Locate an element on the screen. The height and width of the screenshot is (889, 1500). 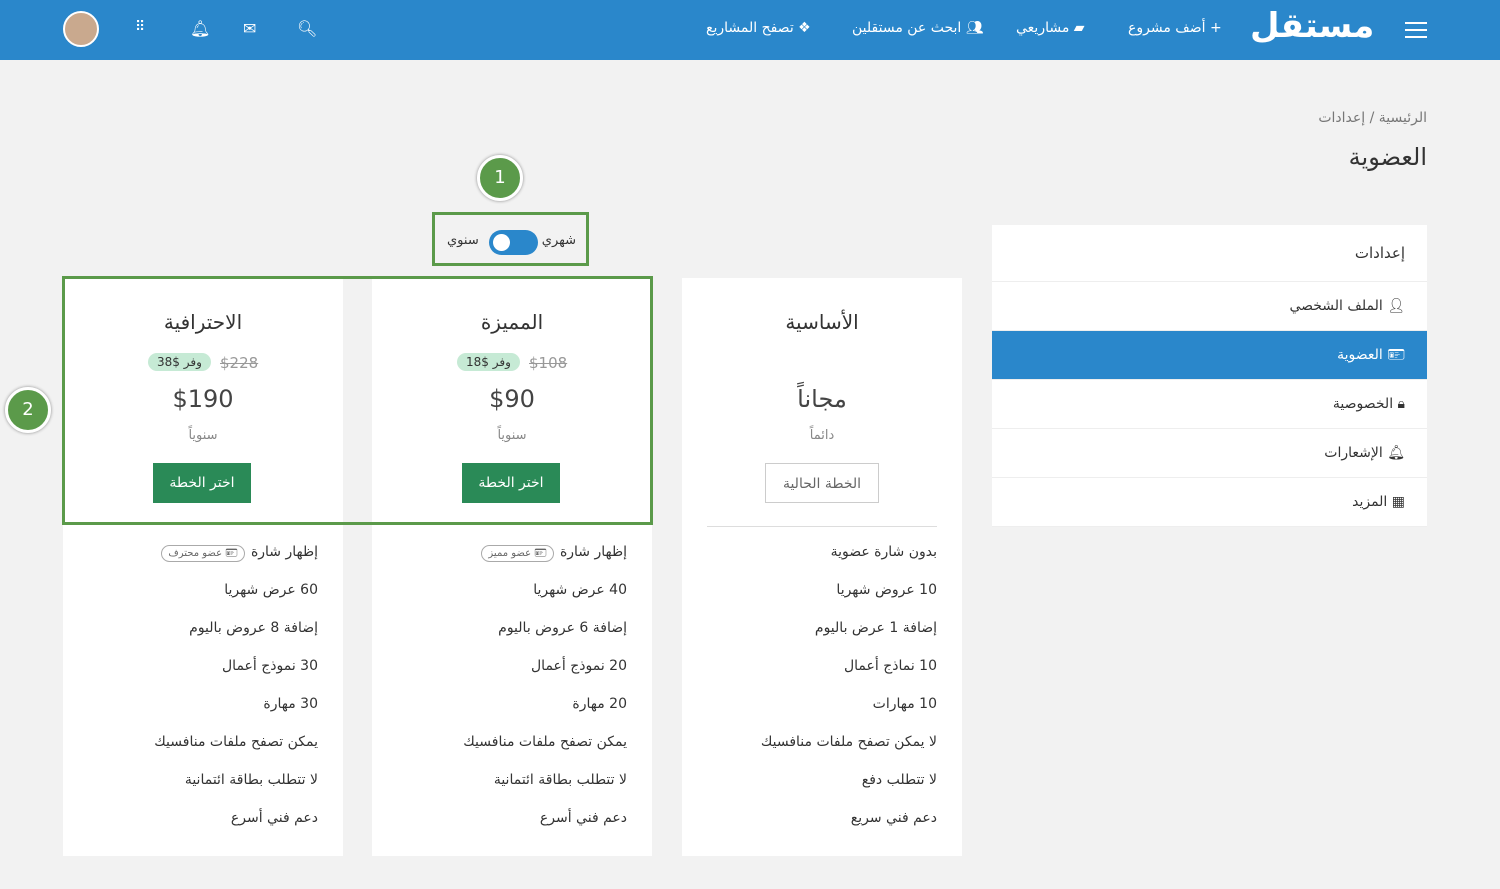
cubes-icon: ❖ is located at coordinates (802, 28).